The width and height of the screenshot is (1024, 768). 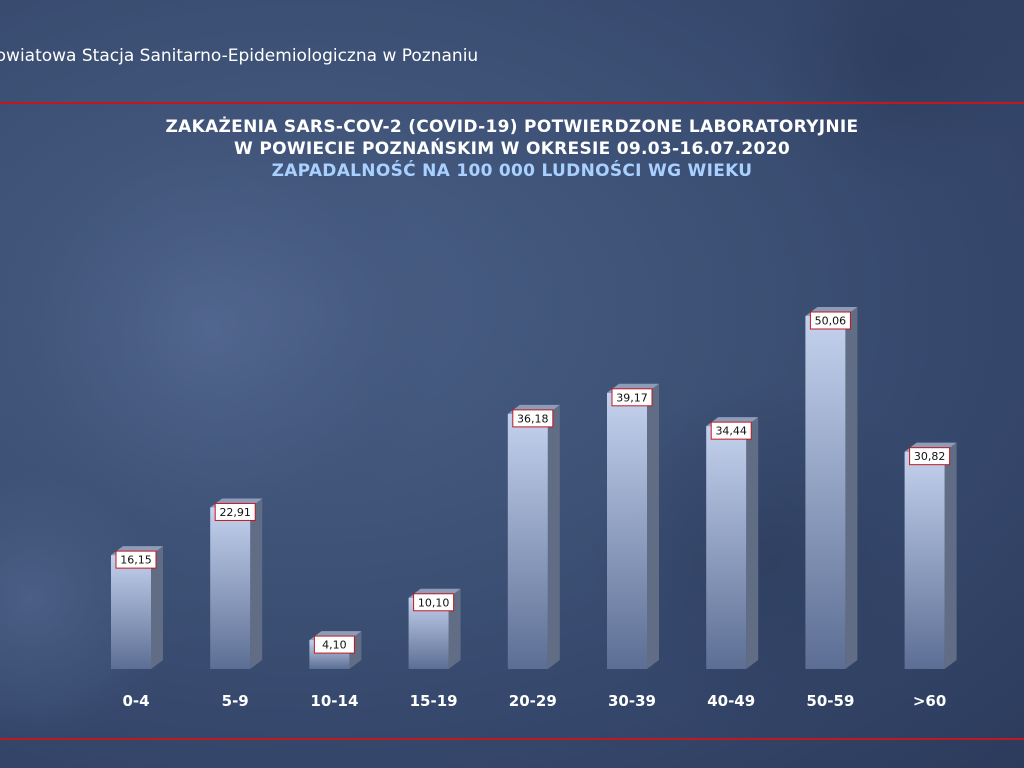 I want to click on category-label-0-4: 0-4, so click(x=135, y=701).